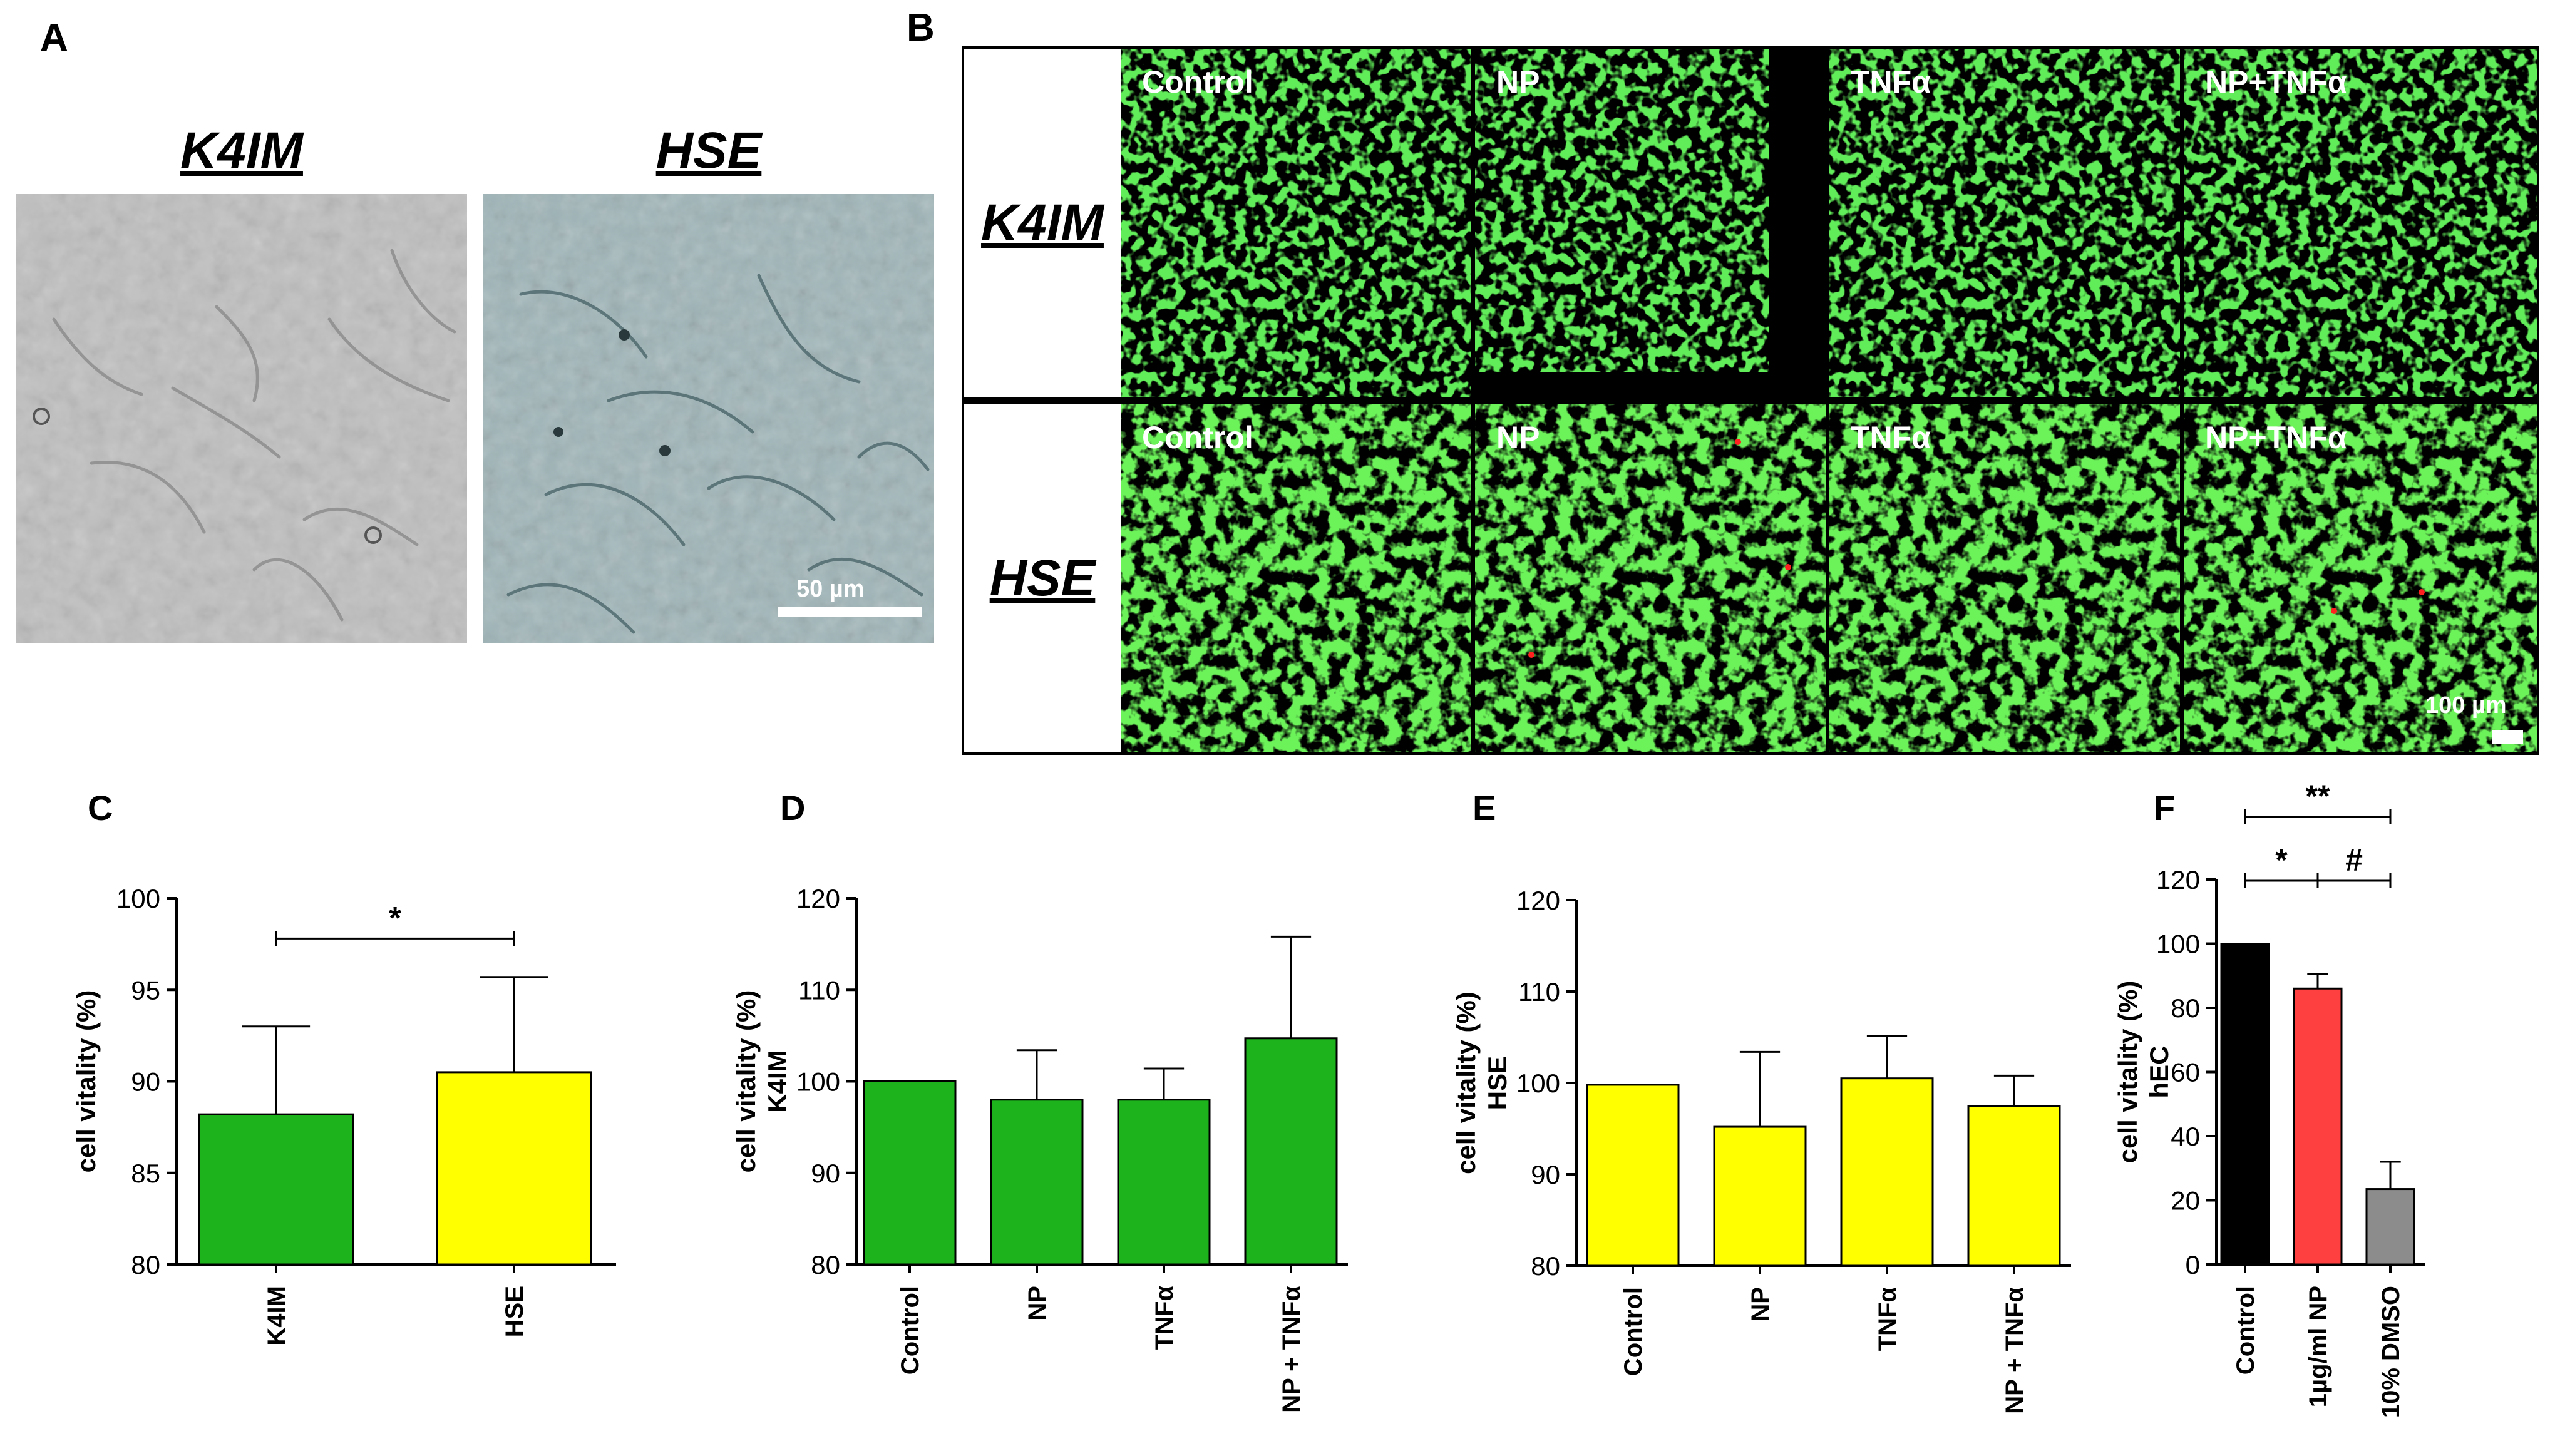 Image resolution: width=2560 pixels, height=1456 pixels. Describe the element at coordinates (100, 808) in the screenshot. I see `panel-c-label: C` at that location.